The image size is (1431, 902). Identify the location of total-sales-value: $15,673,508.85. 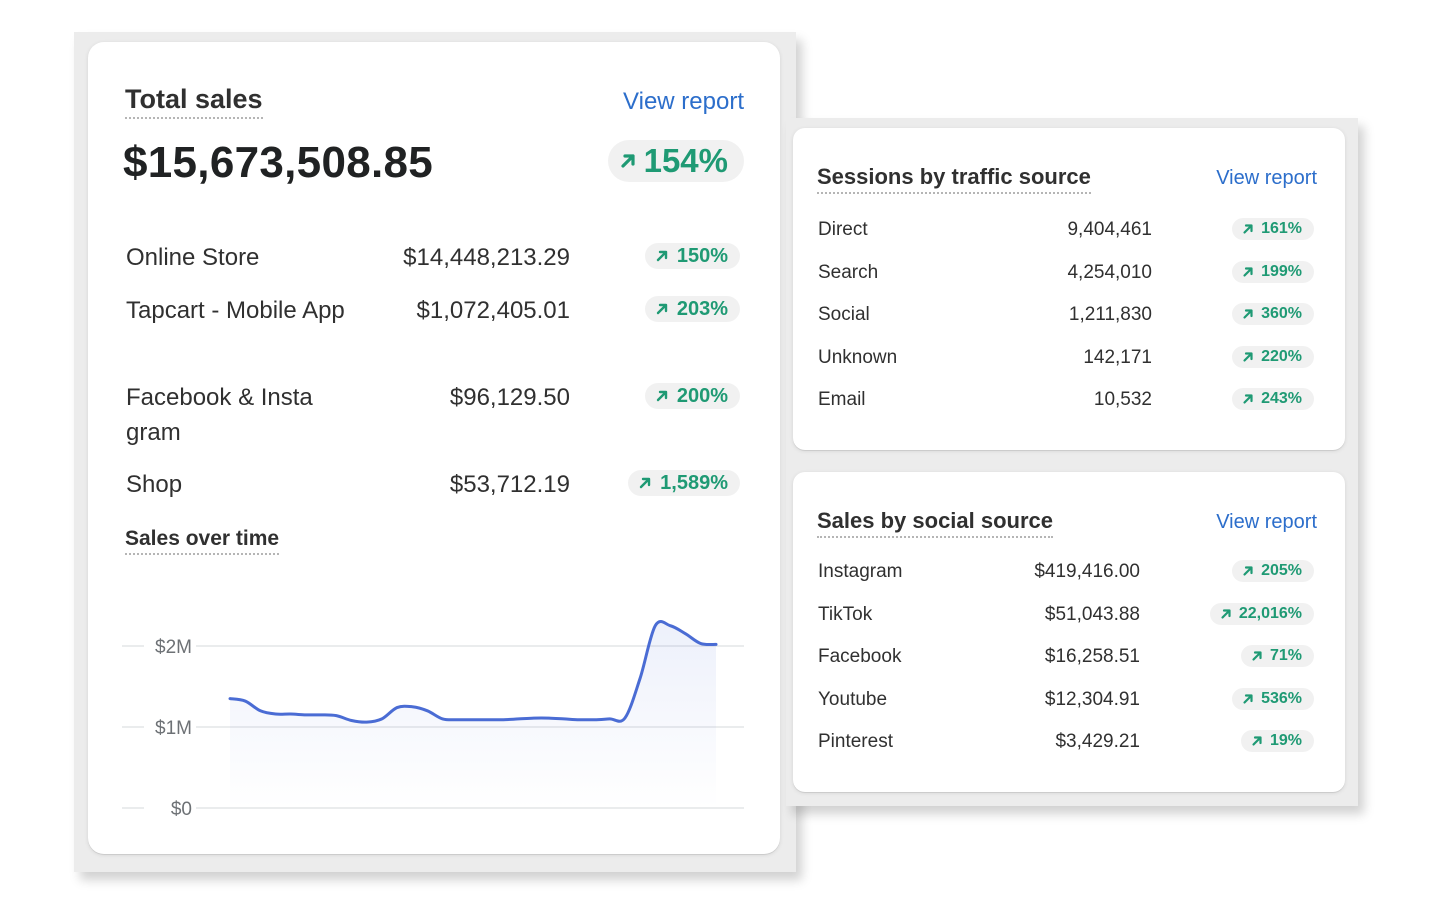
(278, 162).